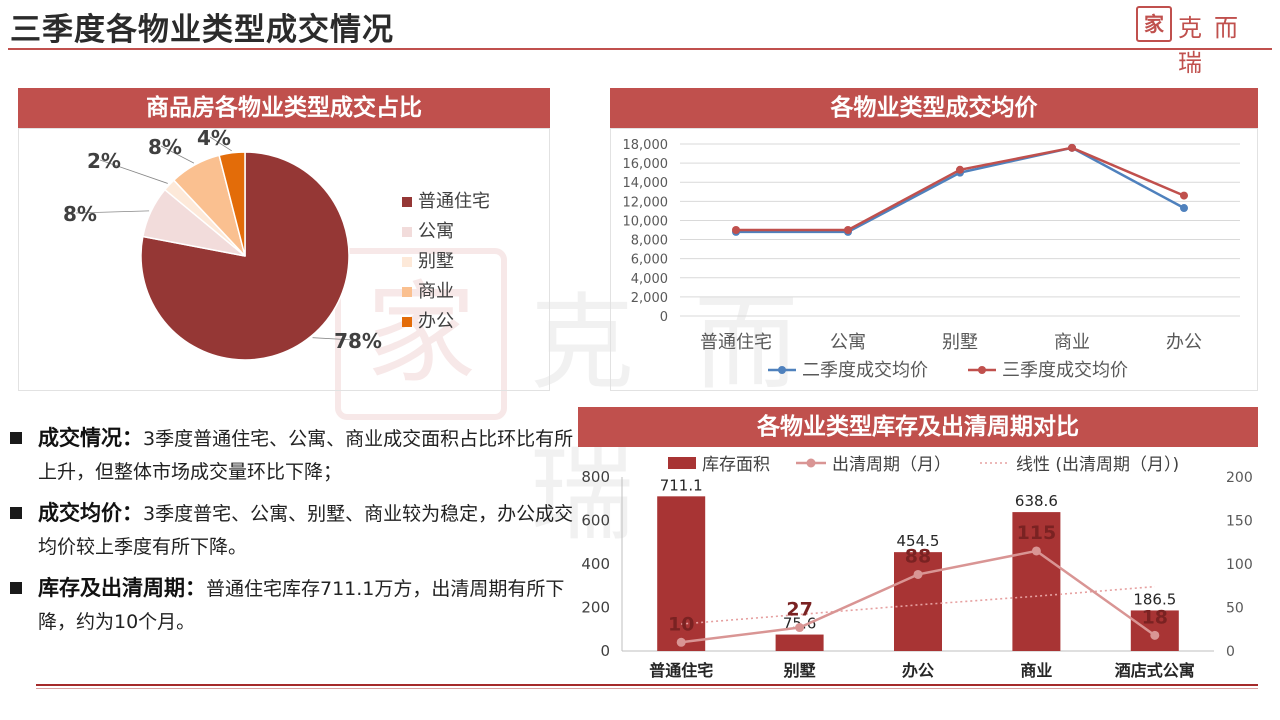  What do you see at coordinates (646, 202) in the screenshot?
I see `line-ytick-label: 12,000` at bounding box center [646, 202].